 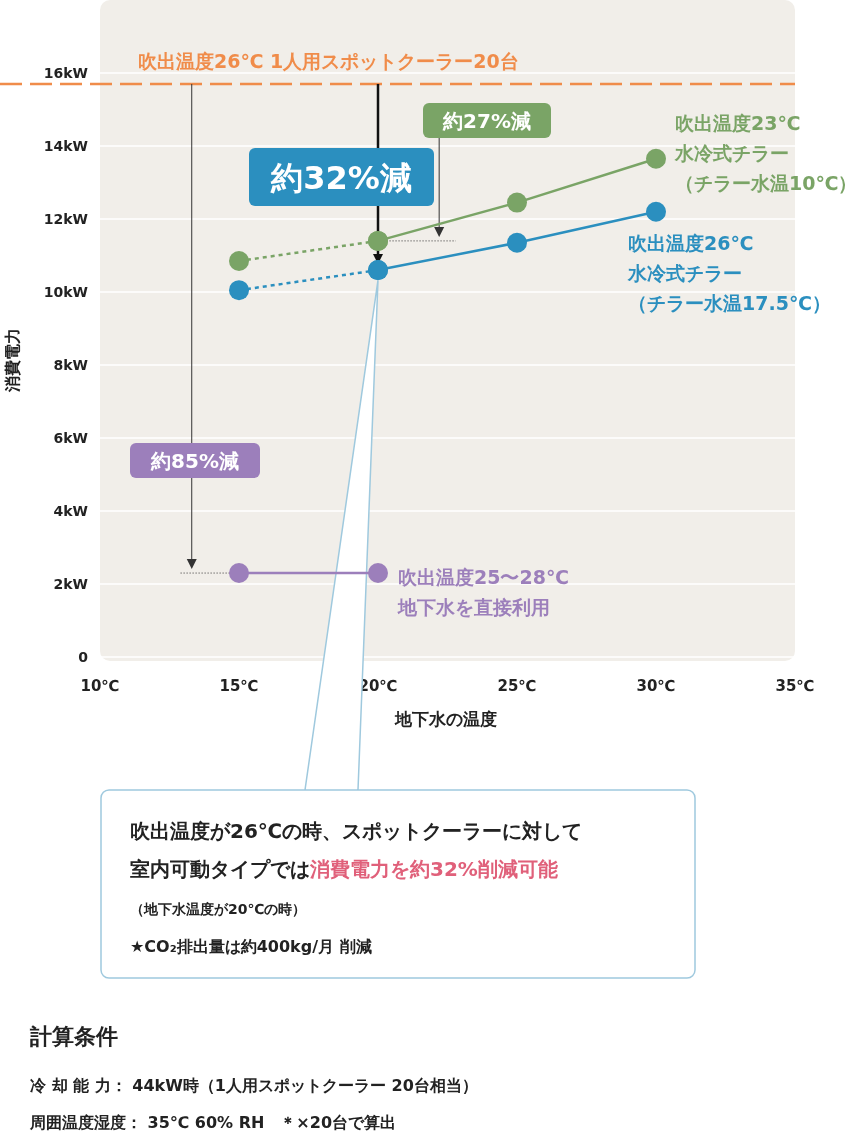 What do you see at coordinates (328, 60) in the screenshot?
I see `ref-line-label: 吹出温度26℃ 1人用スポットクーラー20台` at bounding box center [328, 60].